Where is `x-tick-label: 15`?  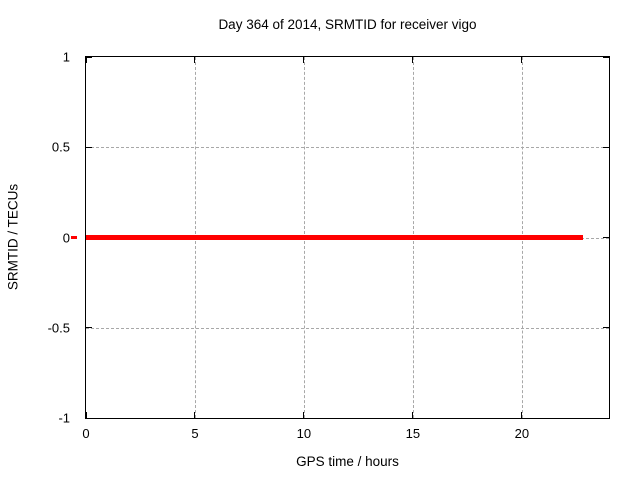 x-tick-label: 15 is located at coordinates (413, 433).